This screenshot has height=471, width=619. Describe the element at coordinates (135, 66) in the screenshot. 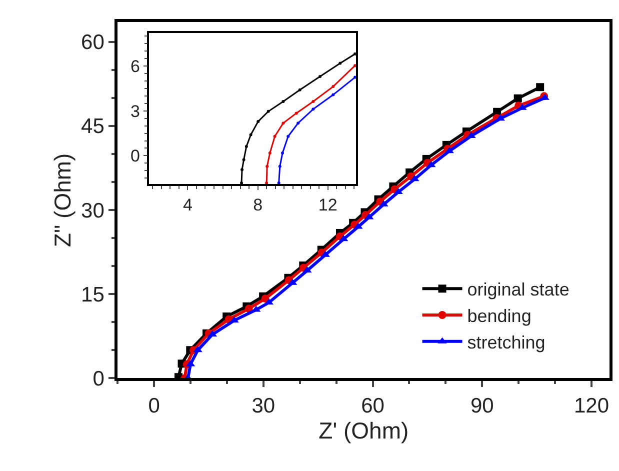

I see `y-tick-label: 6` at that location.